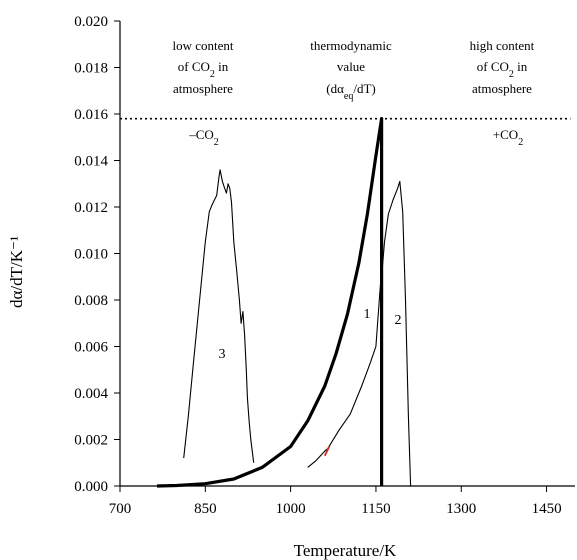  What do you see at coordinates (367, 314) in the screenshot?
I see `series-label-1: 1` at bounding box center [367, 314].